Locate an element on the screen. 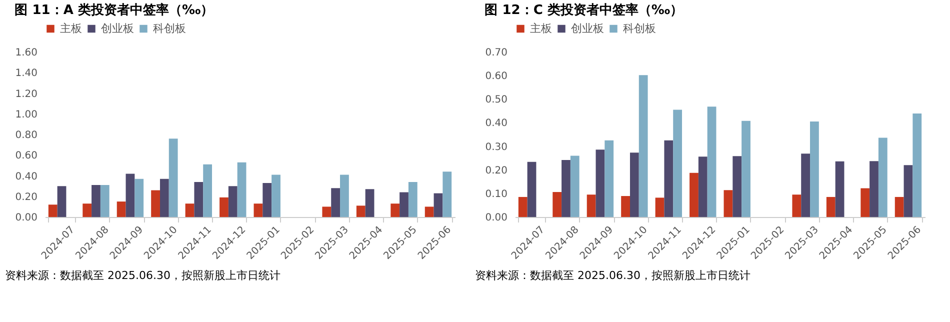 The height and width of the screenshot is (322, 950). y-tick-label: 0.80 is located at coordinates (26, 135).